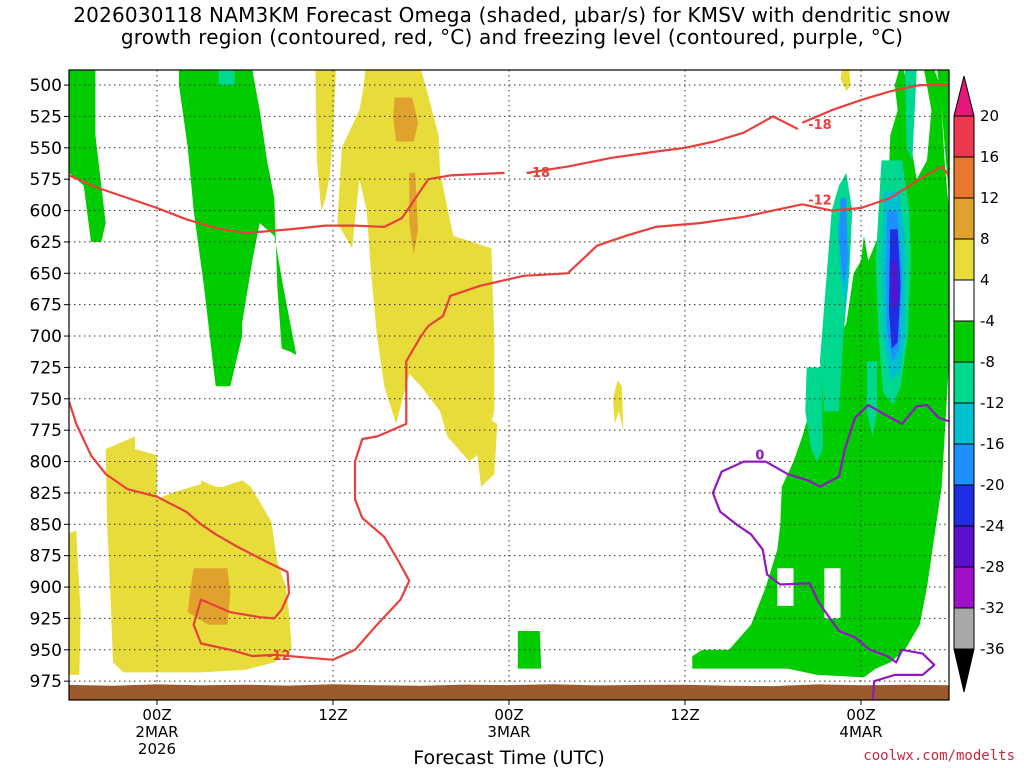 The height and width of the screenshot is (768, 1024). Describe the element at coordinates (46, 431) in the screenshot. I see `y-tick-label-775: 775` at that location.